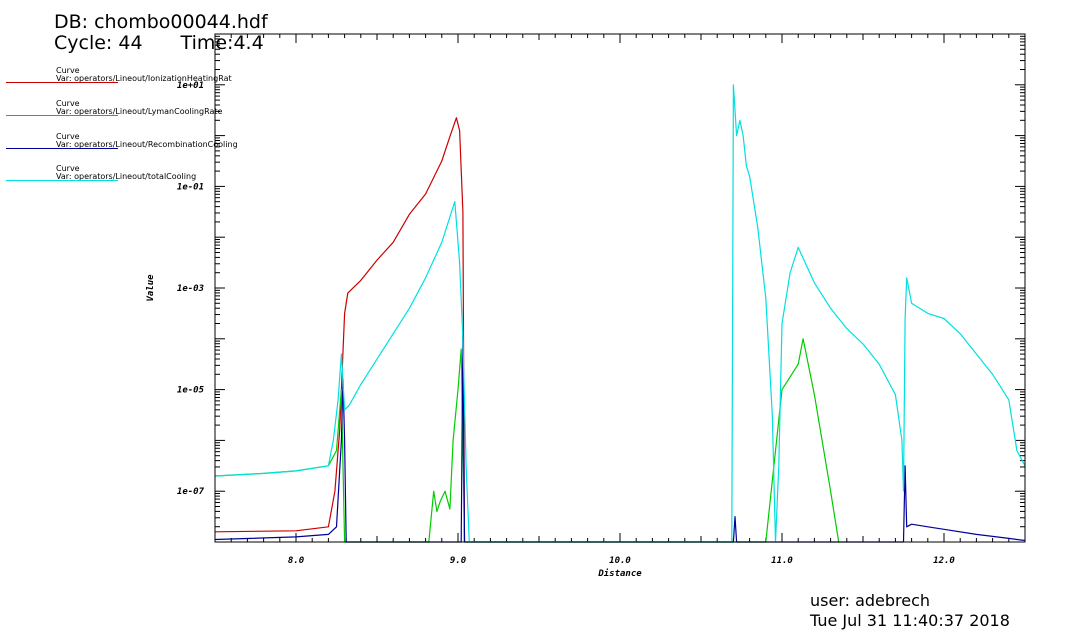 This screenshot has width=1080, height=638. I want to click on y-tick-label: 1e-07, so click(191, 492).